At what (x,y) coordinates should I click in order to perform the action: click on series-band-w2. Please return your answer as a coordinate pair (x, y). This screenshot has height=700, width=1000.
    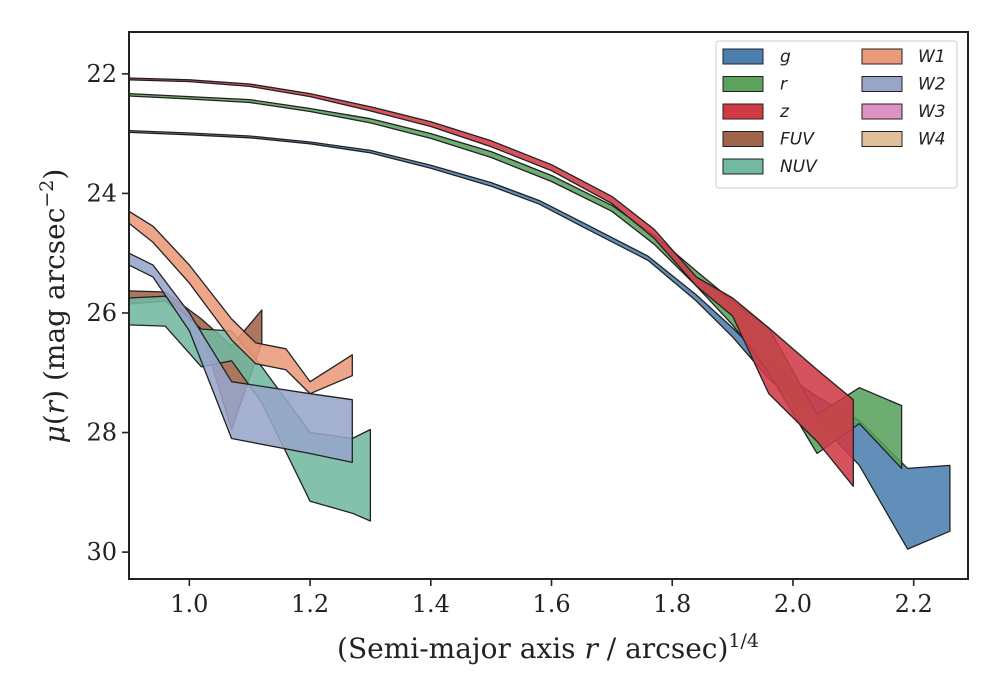
    Looking at the image, I should click on (240, 358).